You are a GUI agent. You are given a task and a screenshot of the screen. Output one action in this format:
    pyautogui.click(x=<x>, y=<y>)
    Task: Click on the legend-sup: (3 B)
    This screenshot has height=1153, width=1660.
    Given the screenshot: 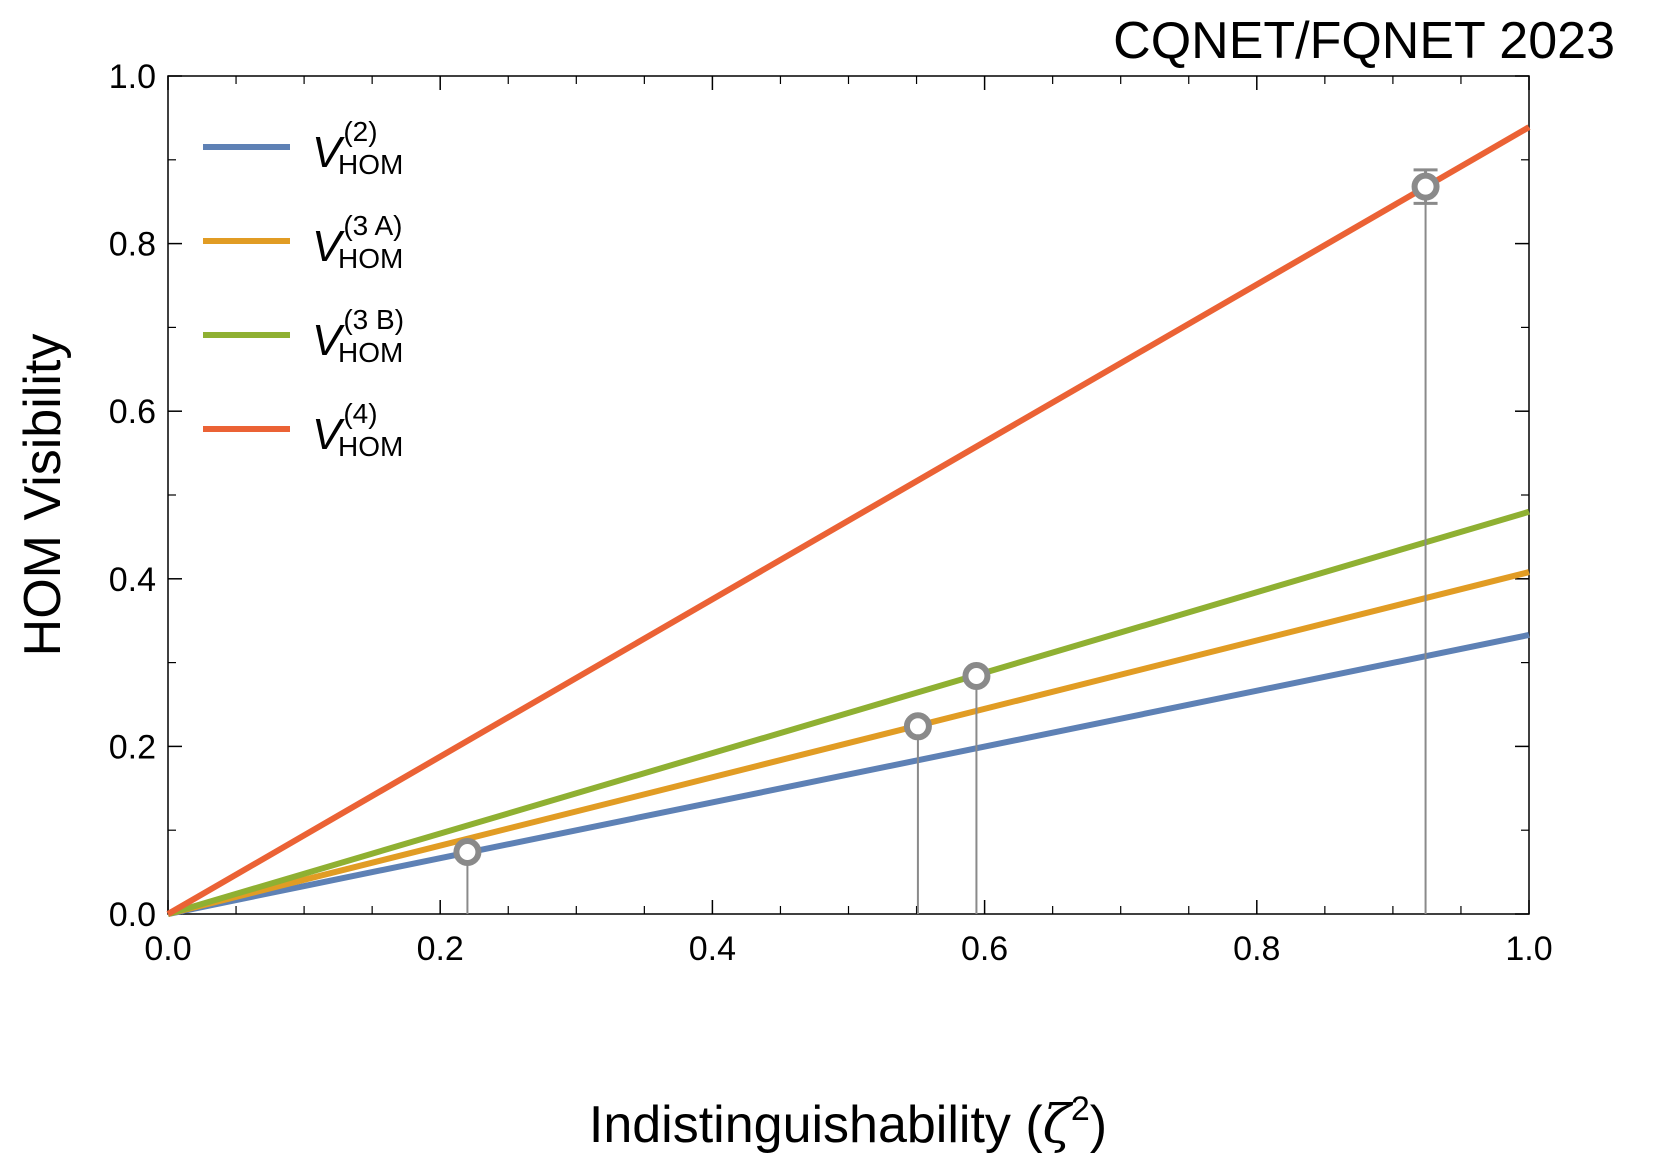 What is the action you would take?
    pyautogui.click(x=373, y=319)
    